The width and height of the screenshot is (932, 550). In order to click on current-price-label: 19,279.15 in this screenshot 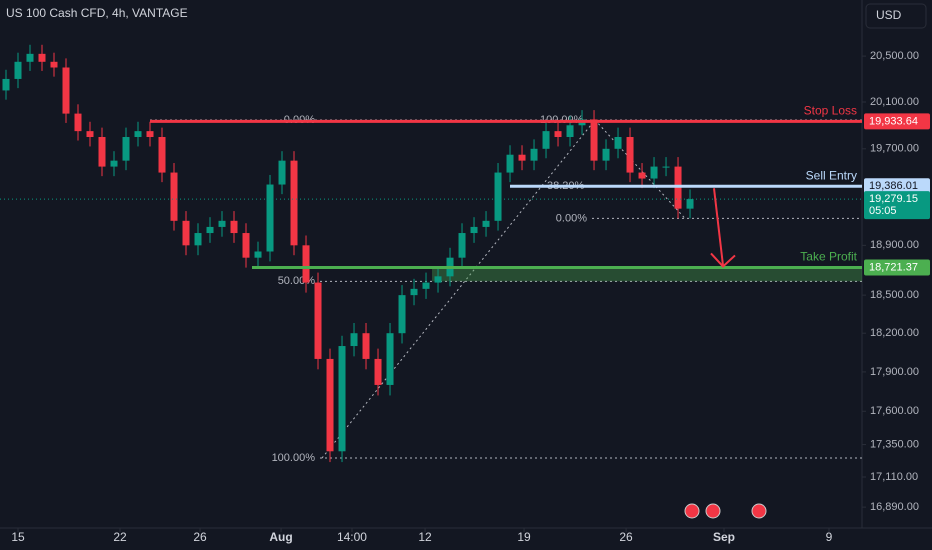, I will do `click(893, 199)`.